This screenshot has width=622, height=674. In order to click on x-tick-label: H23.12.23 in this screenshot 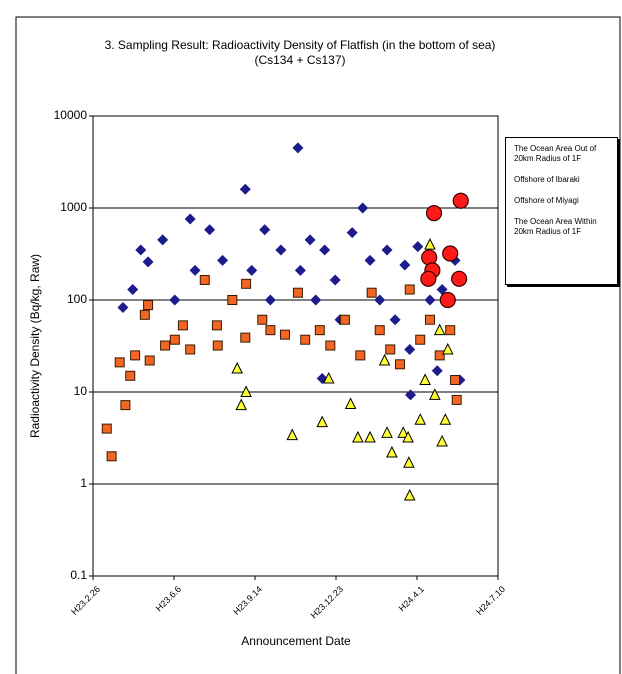, I will do `click(327, 602)`.